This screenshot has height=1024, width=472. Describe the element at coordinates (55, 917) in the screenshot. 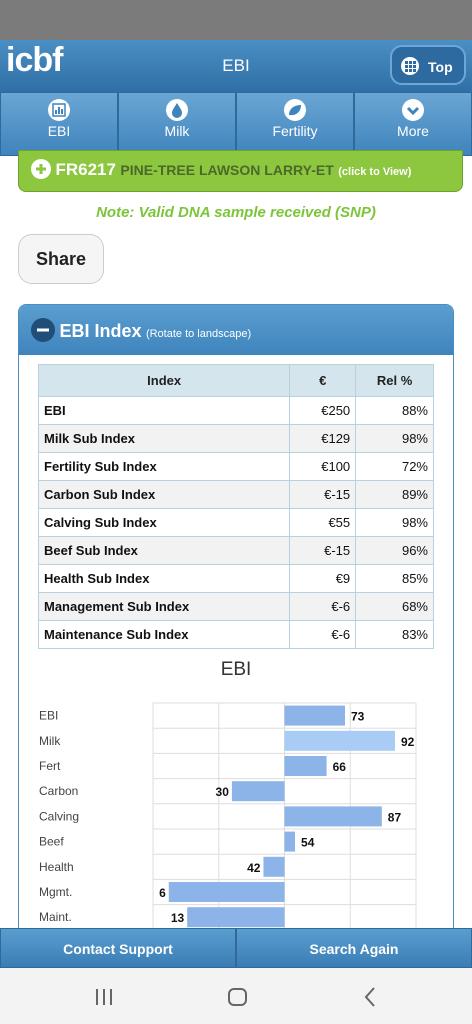

I see `category-label: Maint.` at that location.